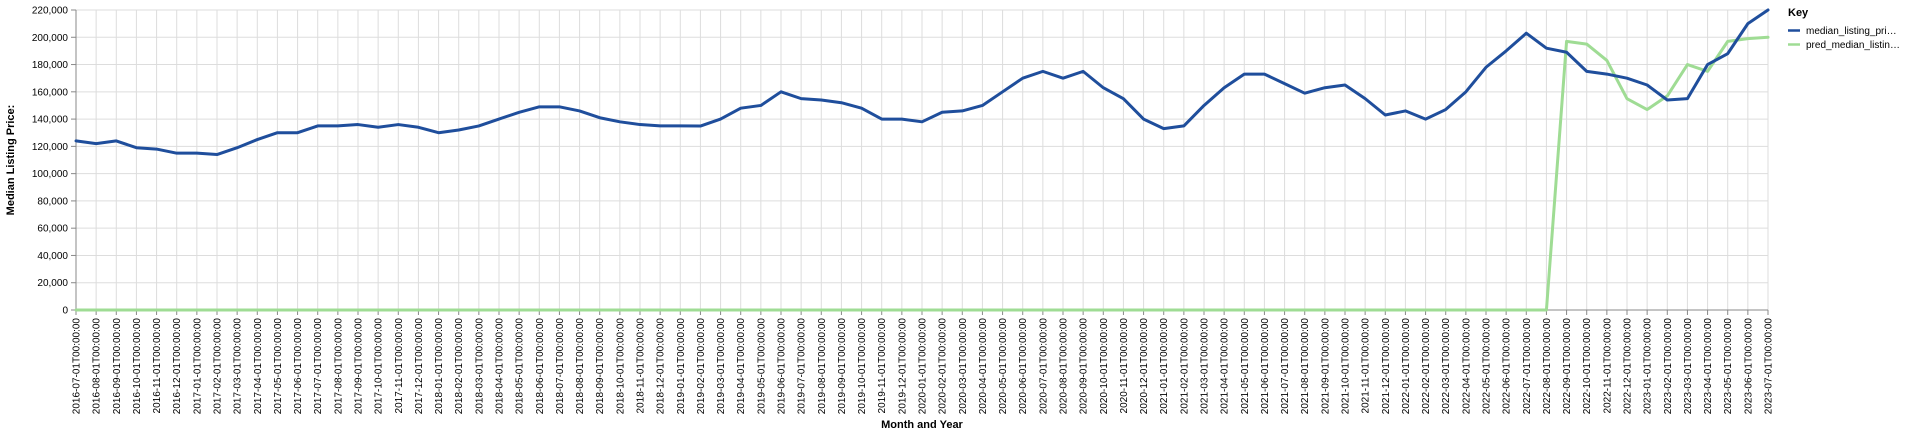  What do you see at coordinates (1346, 366) in the screenshot?
I see `x-tick-label: 2021-10-01T00:00:00` at bounding box center [1346, 366].